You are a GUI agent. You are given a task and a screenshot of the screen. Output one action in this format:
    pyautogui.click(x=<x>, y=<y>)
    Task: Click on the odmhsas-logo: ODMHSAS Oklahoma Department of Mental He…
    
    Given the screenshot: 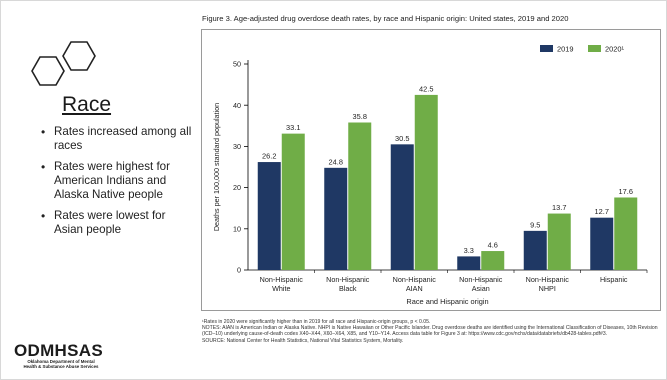 What is the action you would take?
    pyautogui.click(x=74, y=355)
    